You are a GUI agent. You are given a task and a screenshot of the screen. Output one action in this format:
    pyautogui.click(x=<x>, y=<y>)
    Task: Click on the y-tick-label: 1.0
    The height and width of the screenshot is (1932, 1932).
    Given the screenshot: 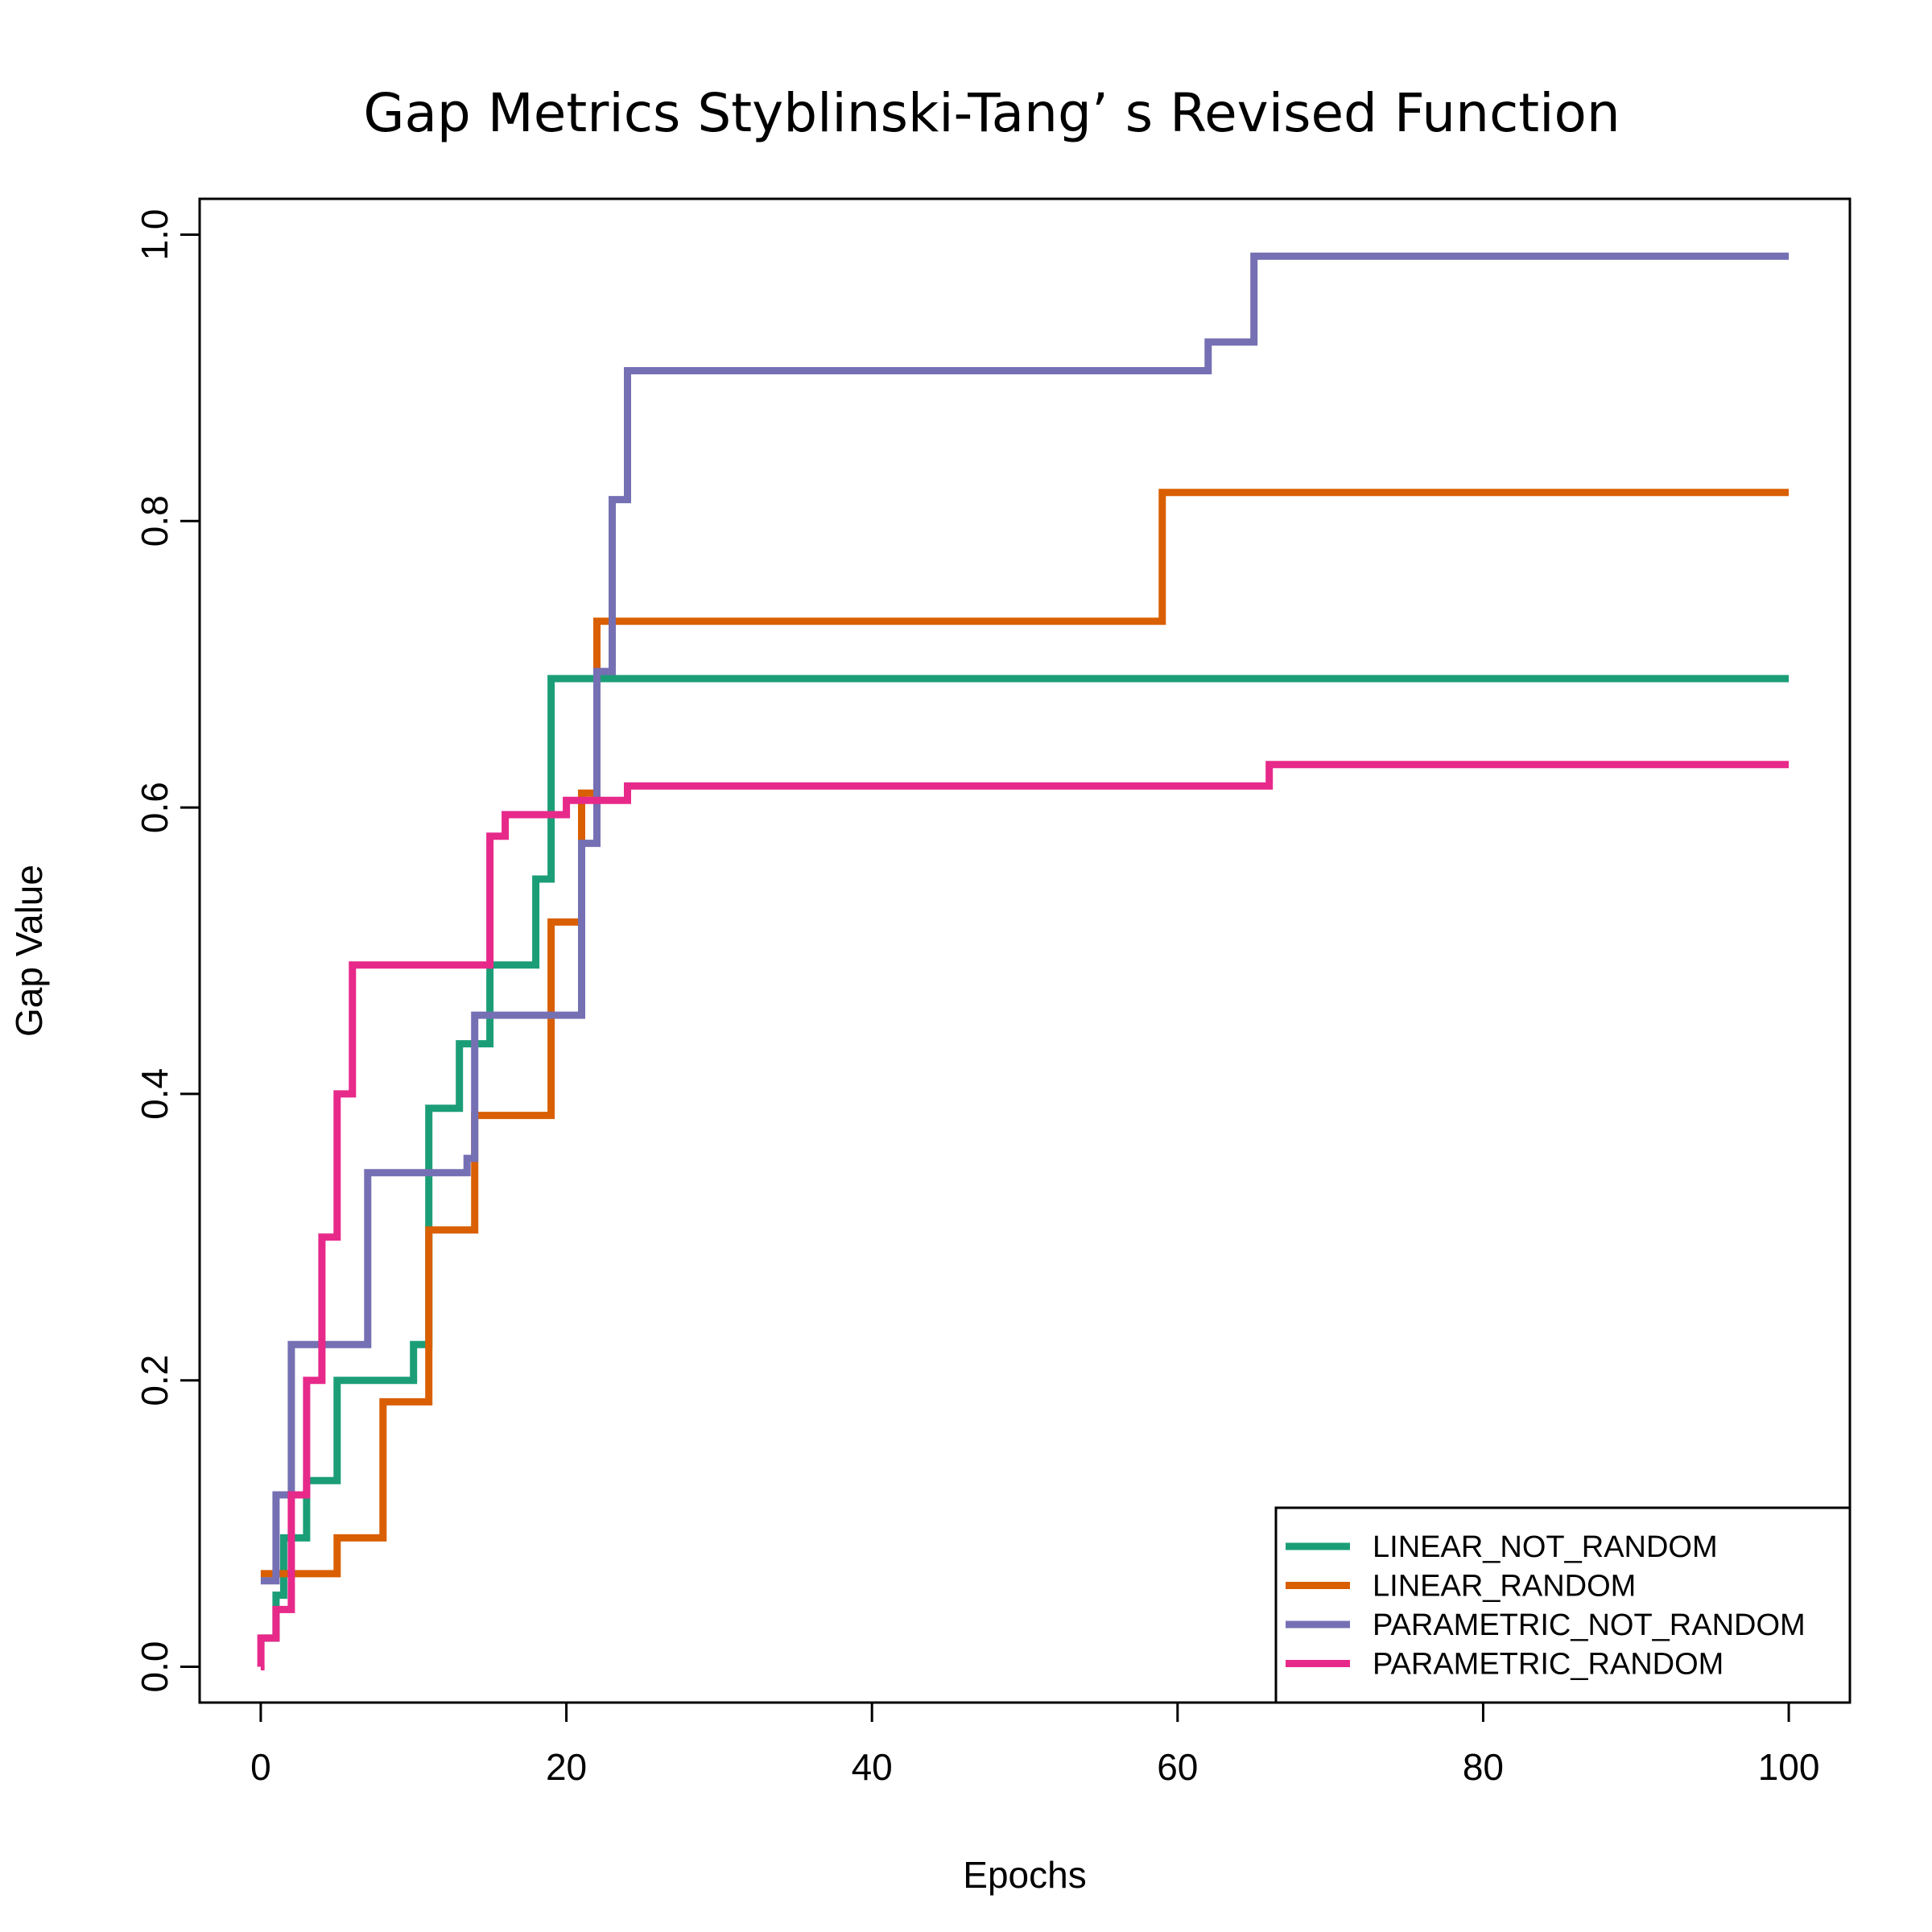 What is the action you would take?
    pyautogui.click(x=154, y=234)
    